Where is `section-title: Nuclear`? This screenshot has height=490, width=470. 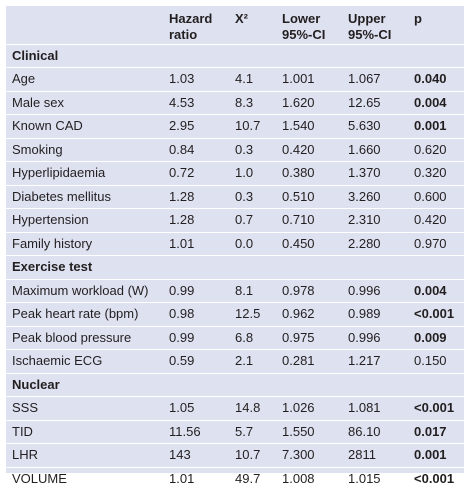
section-title: Nuclear is located at coordinates (235, 384).